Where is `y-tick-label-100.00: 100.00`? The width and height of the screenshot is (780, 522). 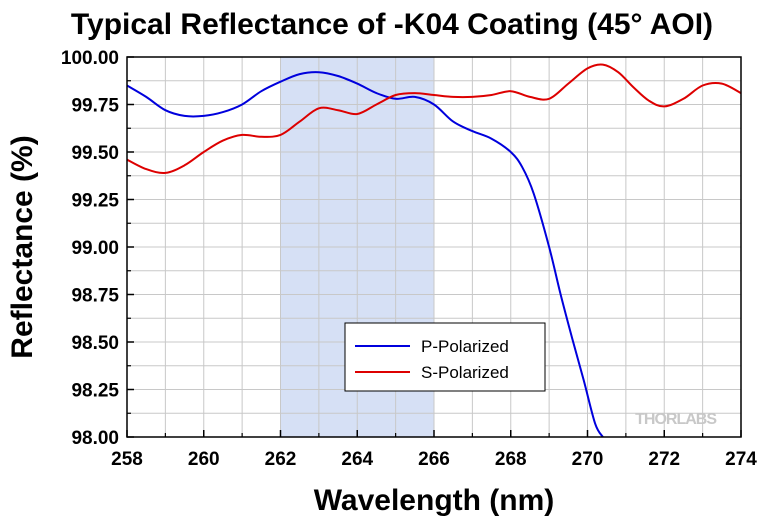
y-tick-label-100.00: 100.00 is located at coordinates (90, 58).